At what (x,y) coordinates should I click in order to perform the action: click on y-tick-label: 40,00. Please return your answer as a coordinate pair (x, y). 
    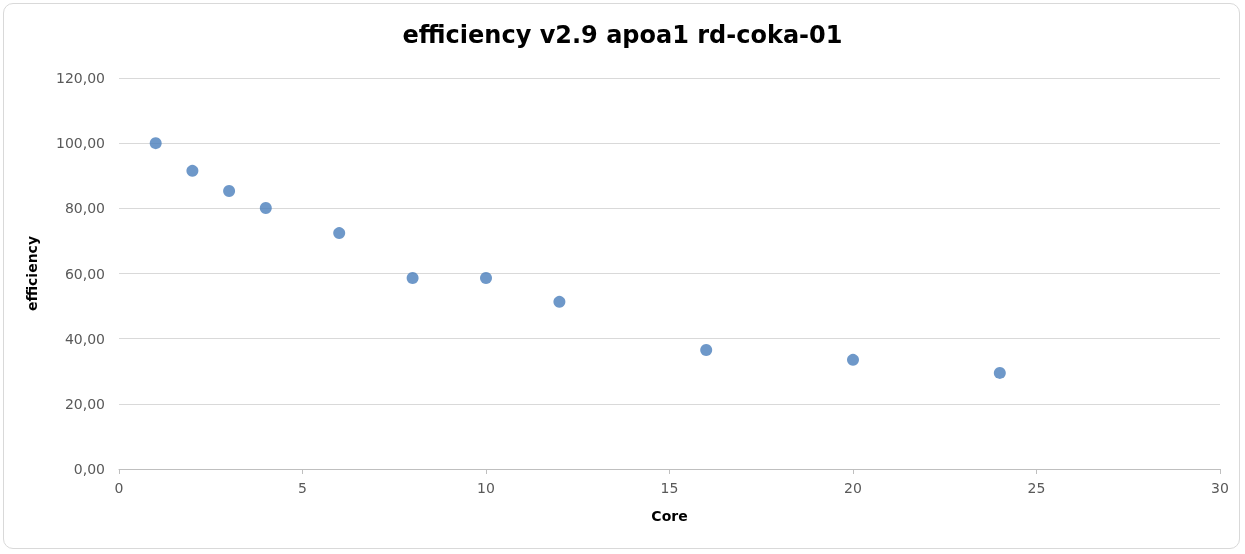
    Looking at the image, I should click on (84, 338).